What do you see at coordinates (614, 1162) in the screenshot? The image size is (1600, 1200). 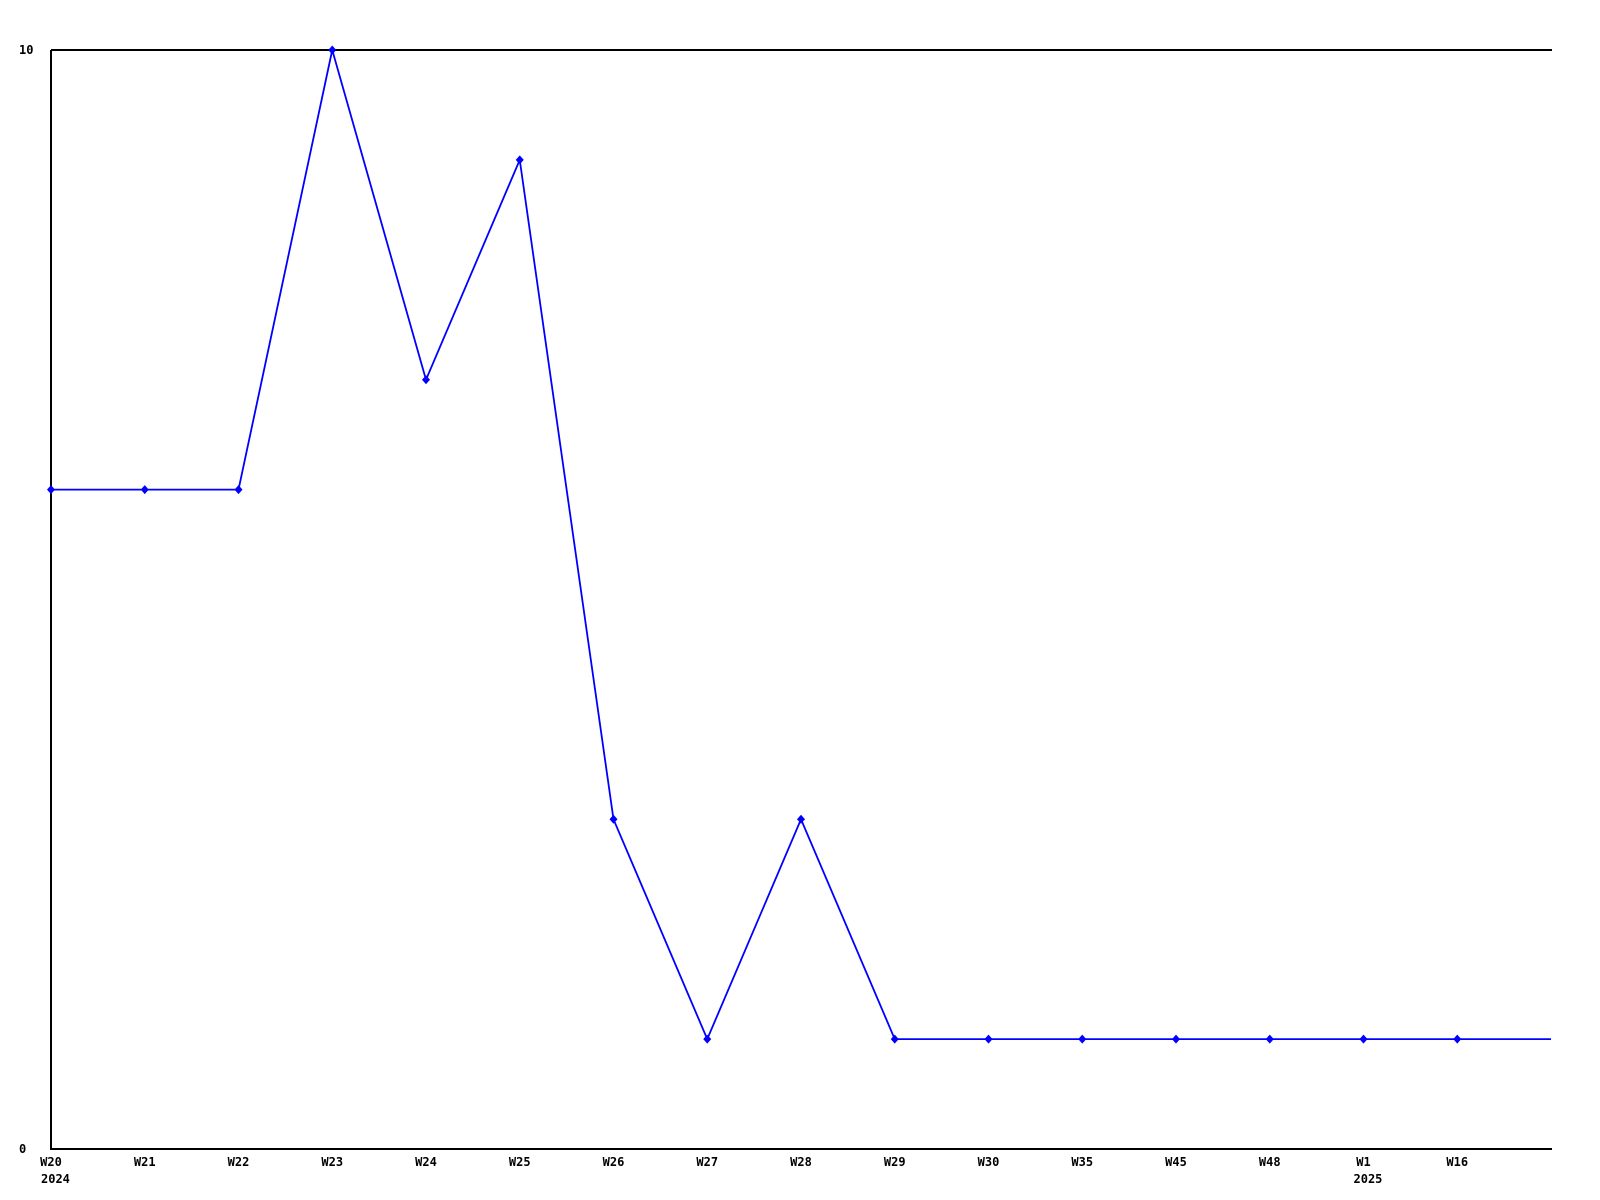 I see `x-tick-label: W26` at bounding box center [614, 1162].